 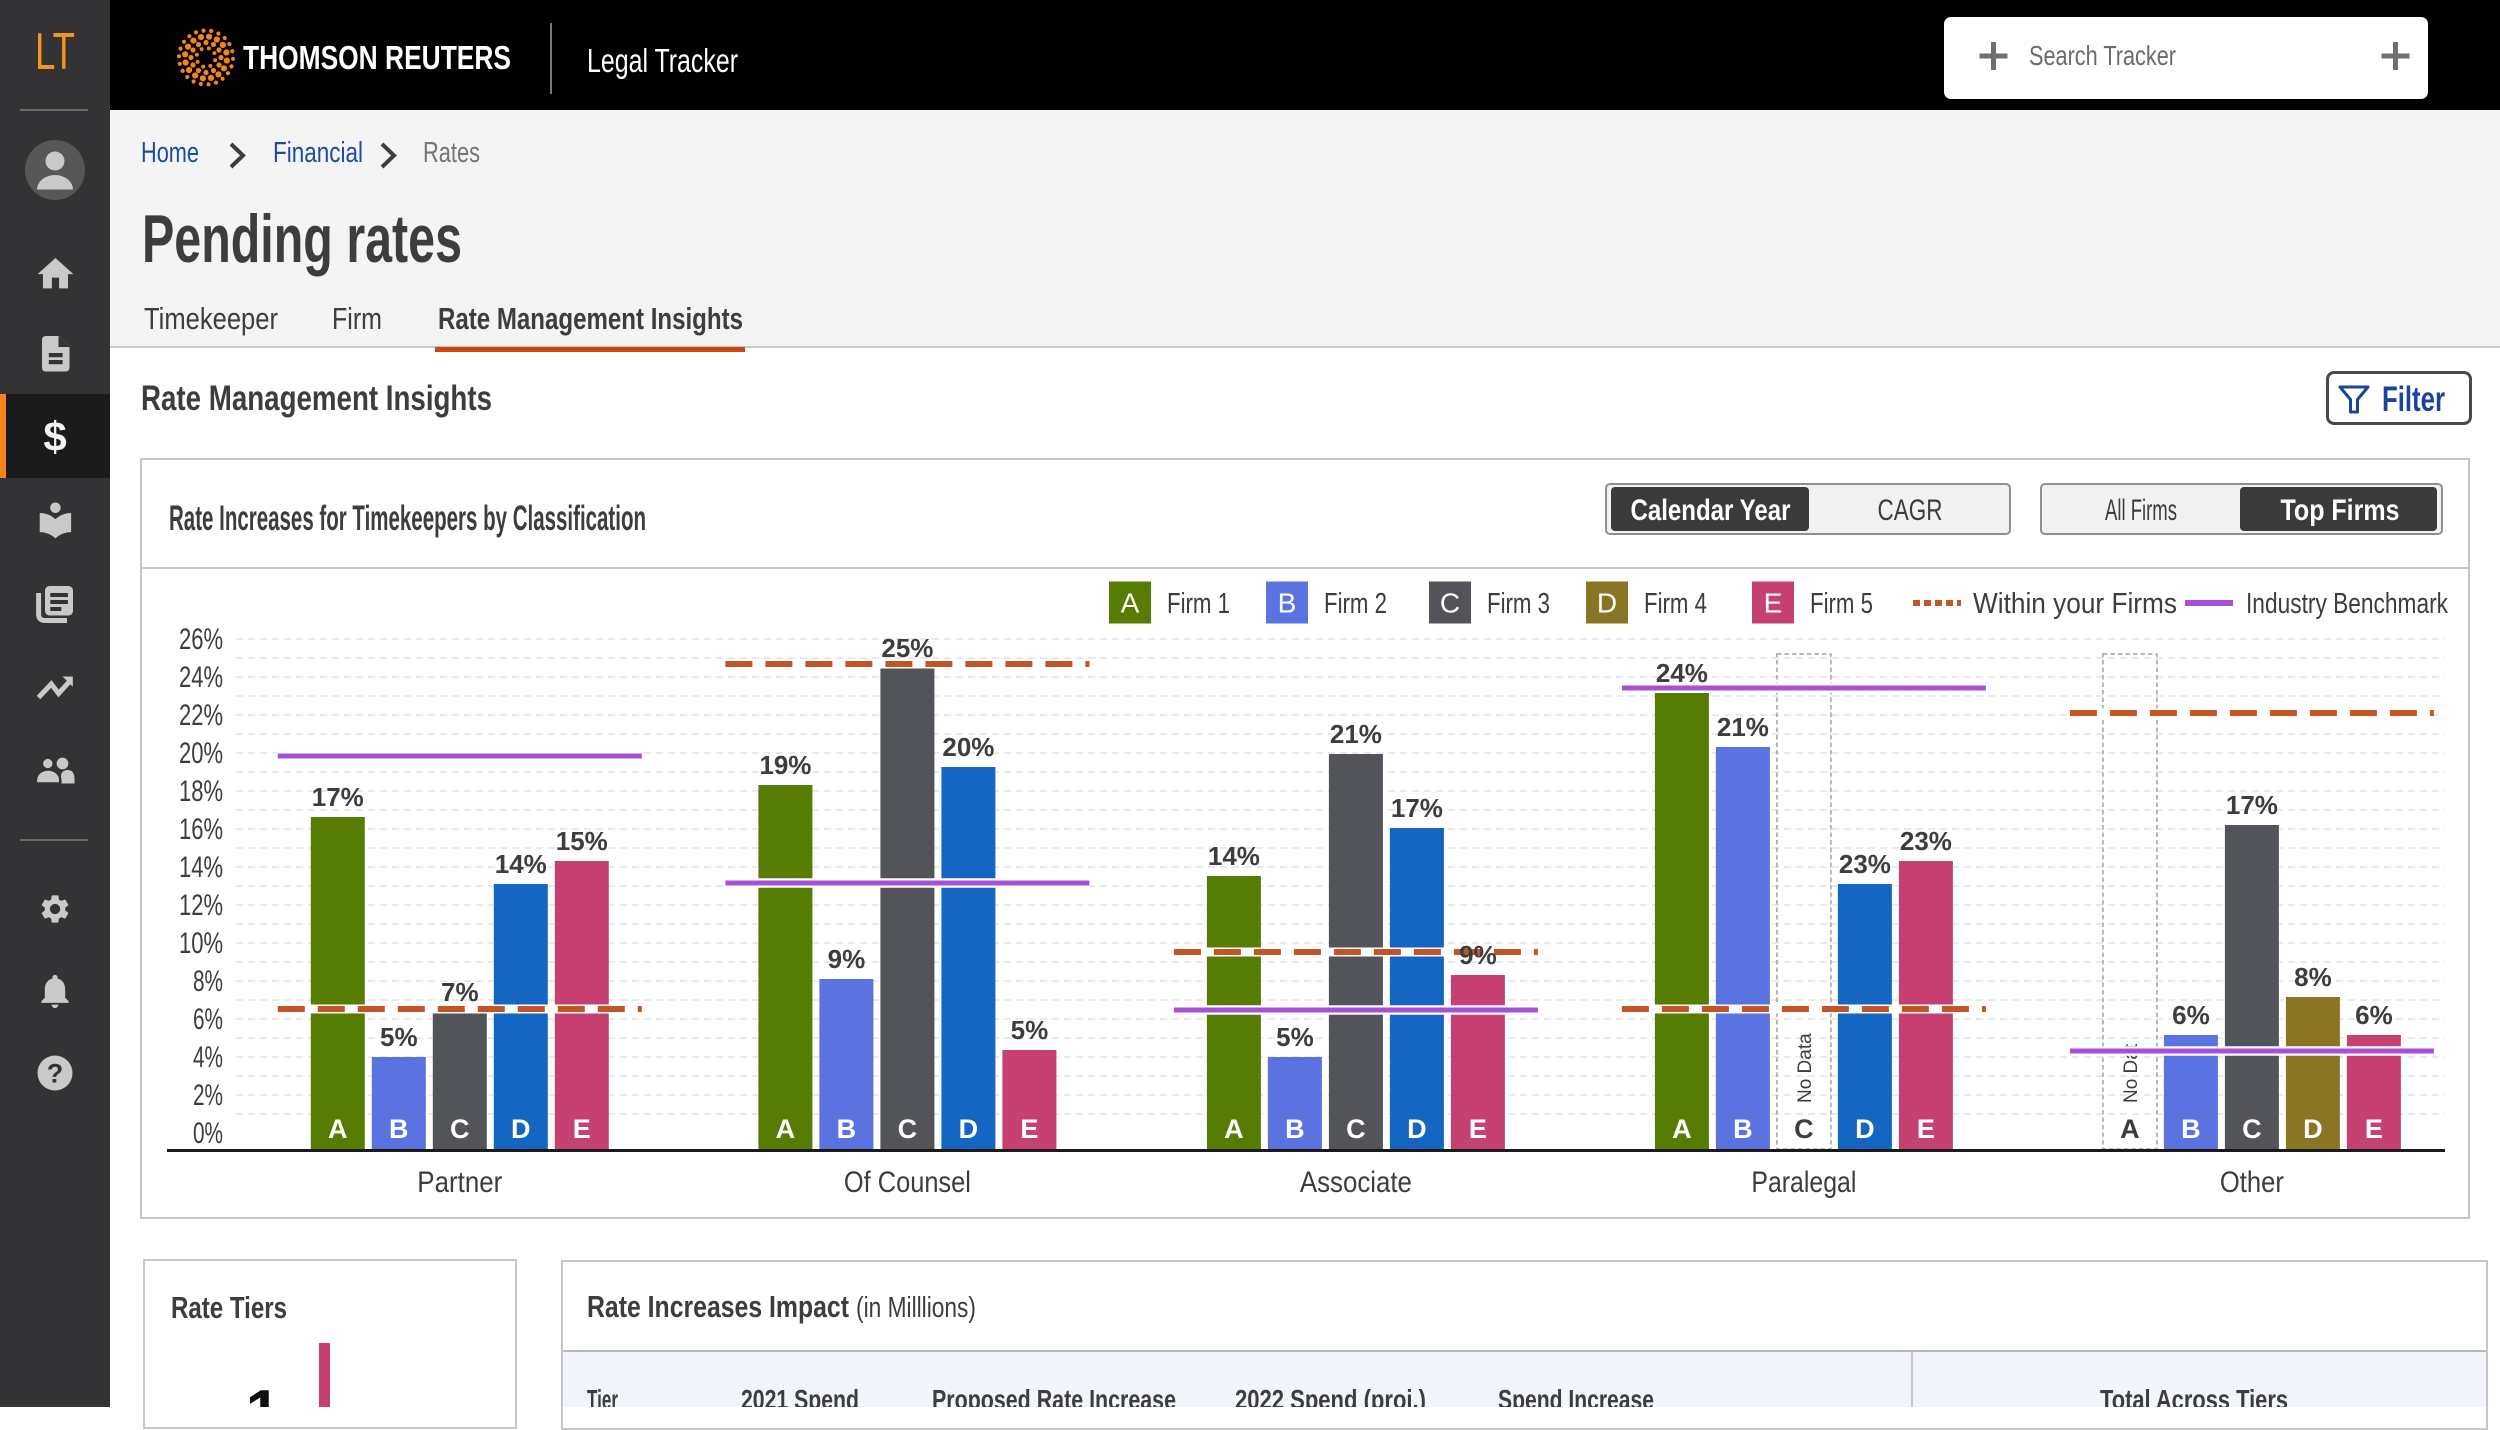 I want to click on svg-text: 22%, so click(x=201, y=715).